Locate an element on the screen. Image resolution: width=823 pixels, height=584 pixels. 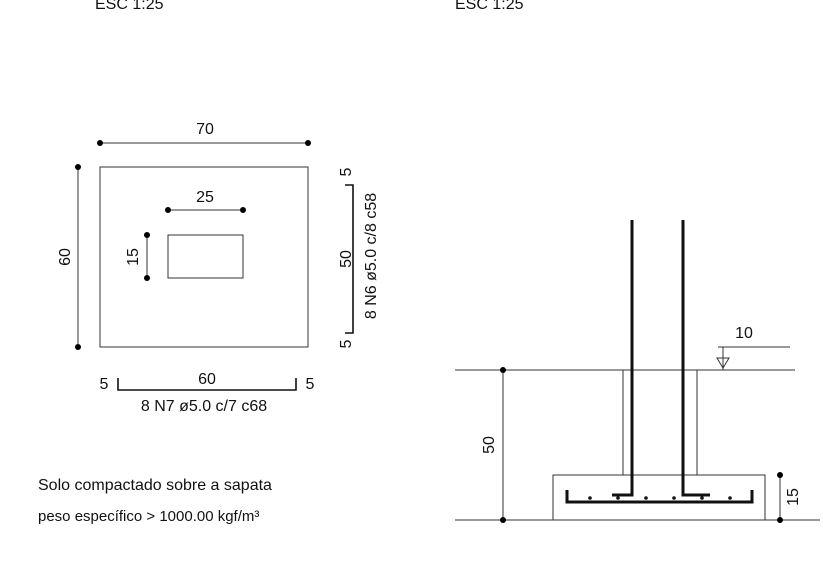
dim-height: 60 is located at coordinates (65, 257).